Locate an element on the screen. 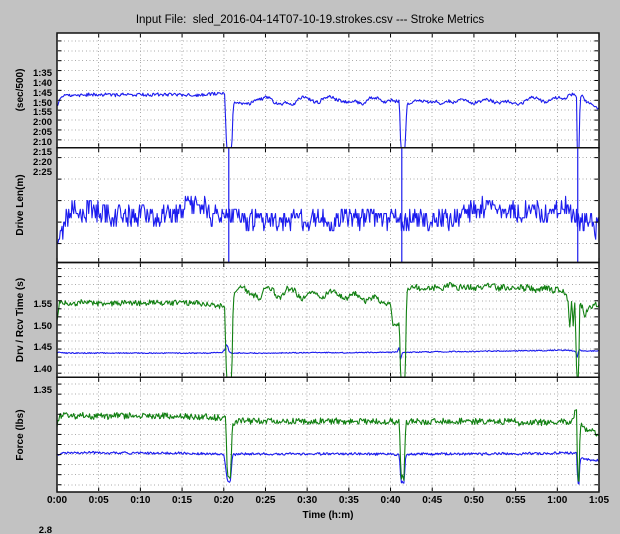  y-tick-label: 2:05 is located at coordinates (42, 133).